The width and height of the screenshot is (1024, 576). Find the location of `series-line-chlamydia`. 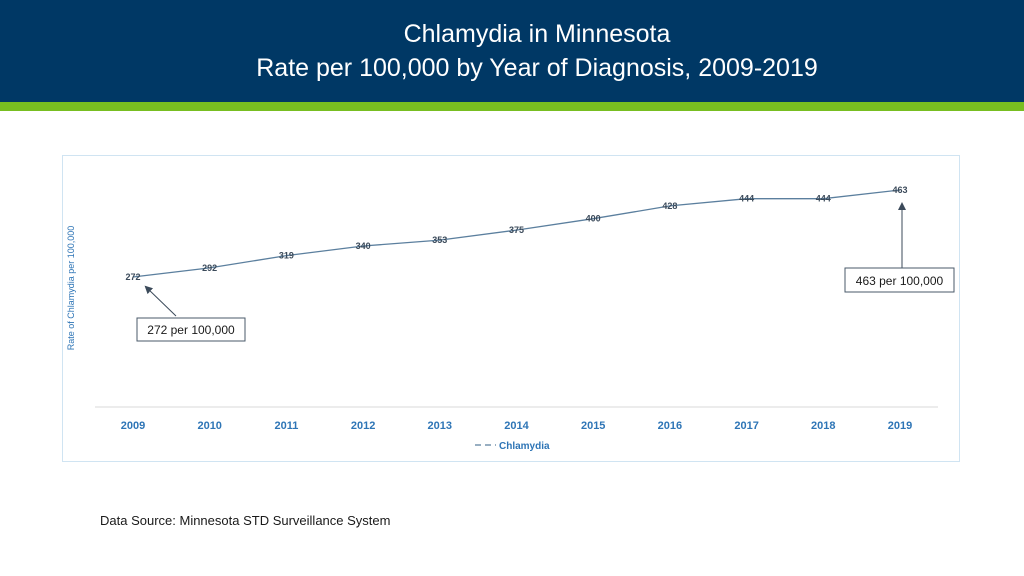

series-line-chlamydia is located at coordinates (516, 233).